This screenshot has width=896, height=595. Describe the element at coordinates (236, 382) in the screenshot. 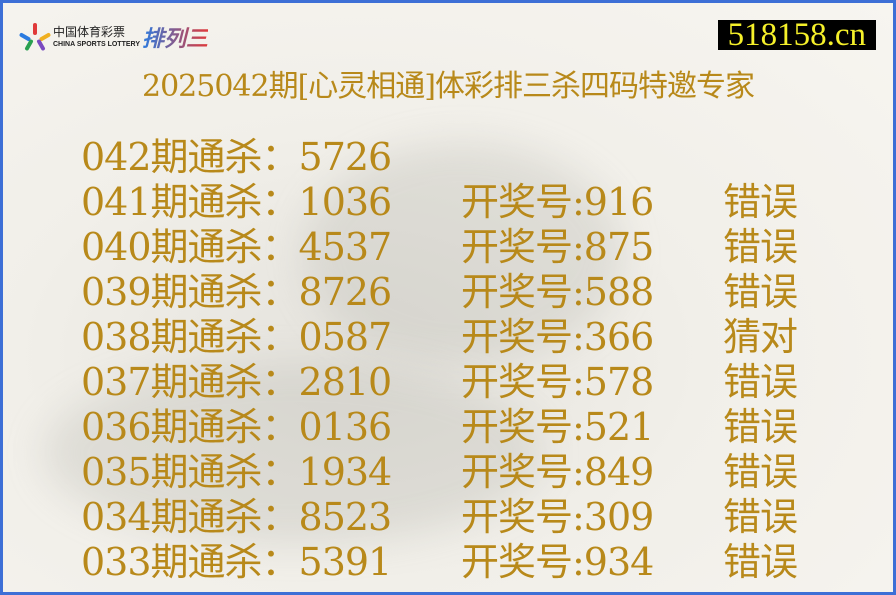

I see `issue-kill: 037期通杀：2810` at that location.